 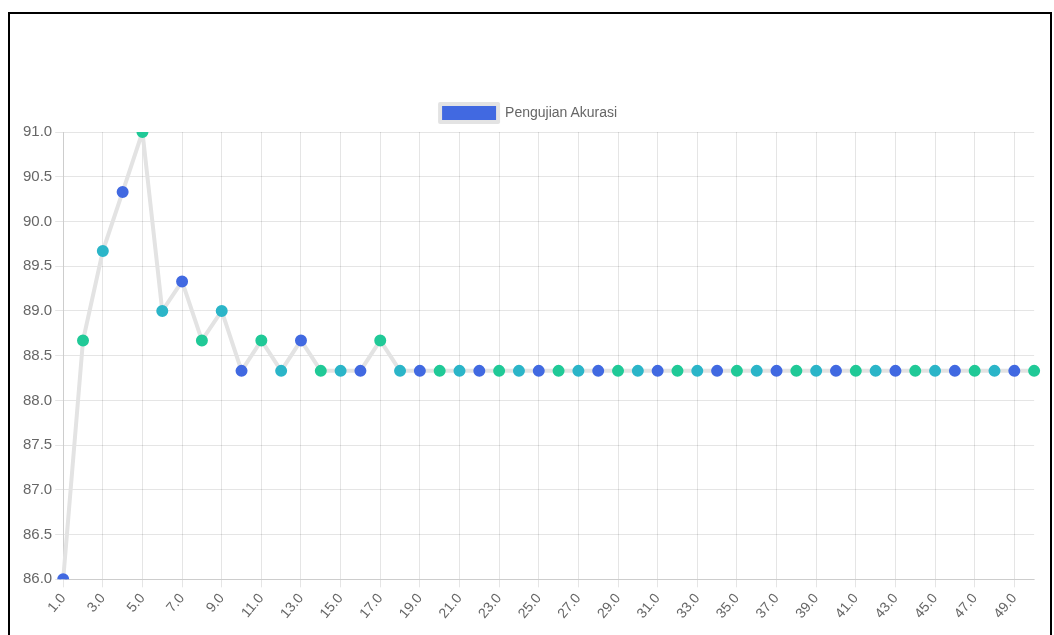 What do you see at coordinates (37, 488) in the screenshot?
I see `y-tick-label: 87.0` at bounding box center [37, 488].